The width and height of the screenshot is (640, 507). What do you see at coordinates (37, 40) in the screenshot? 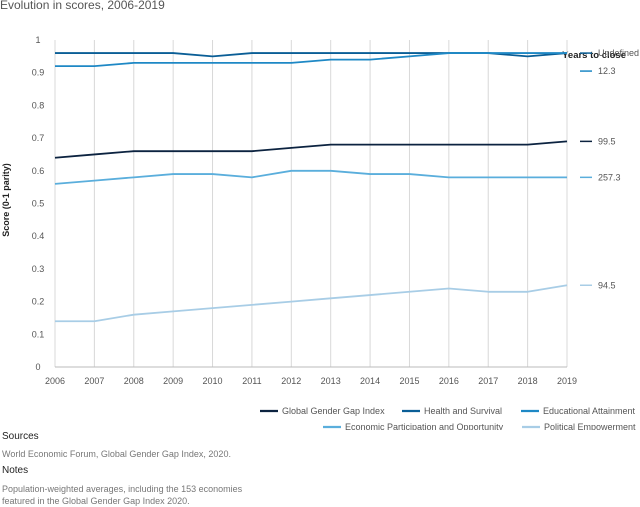
I see `y-tick-label: 1` at bounding box center [37, 40].